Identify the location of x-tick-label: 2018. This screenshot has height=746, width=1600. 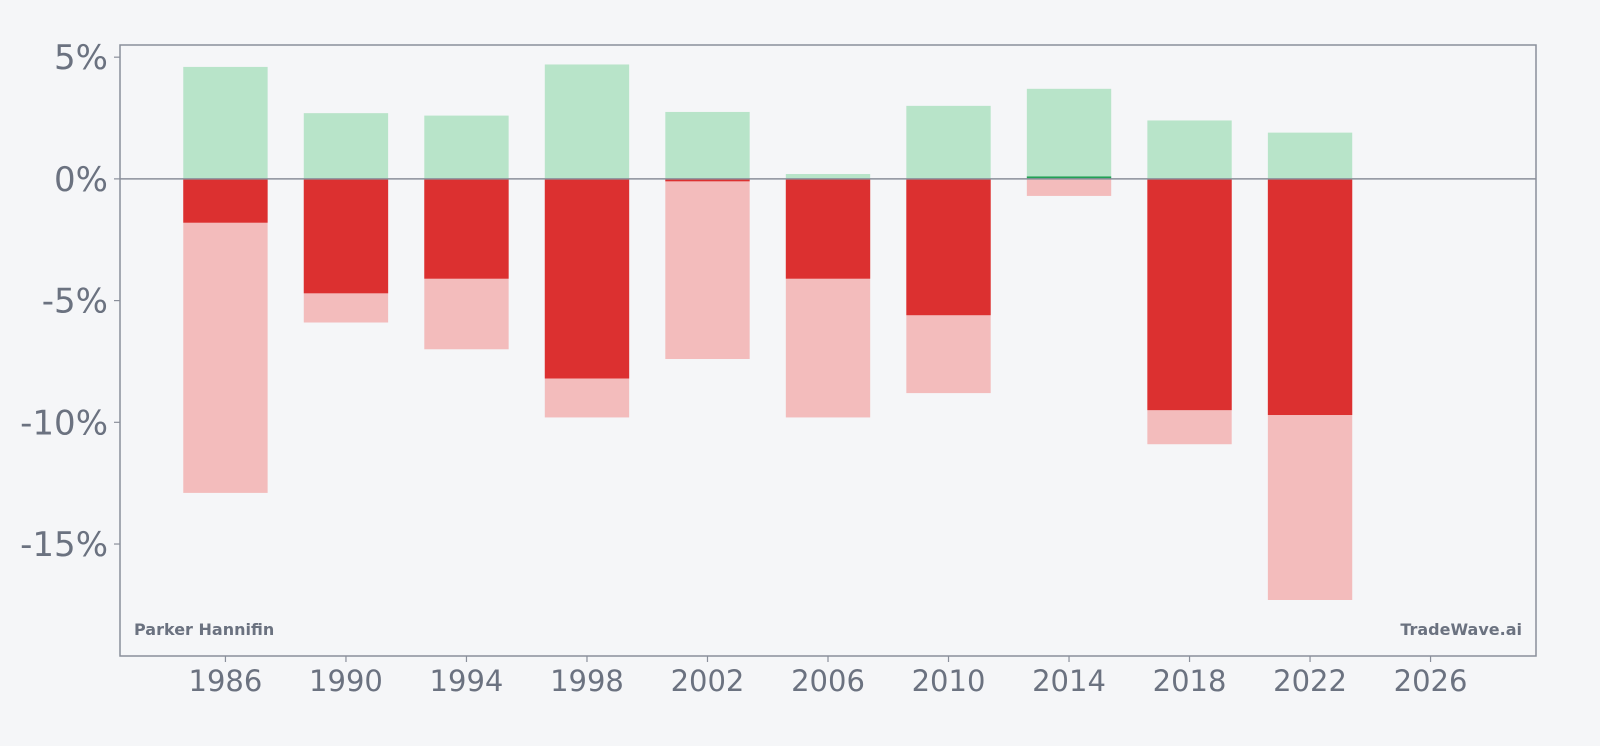
(1190, 681).